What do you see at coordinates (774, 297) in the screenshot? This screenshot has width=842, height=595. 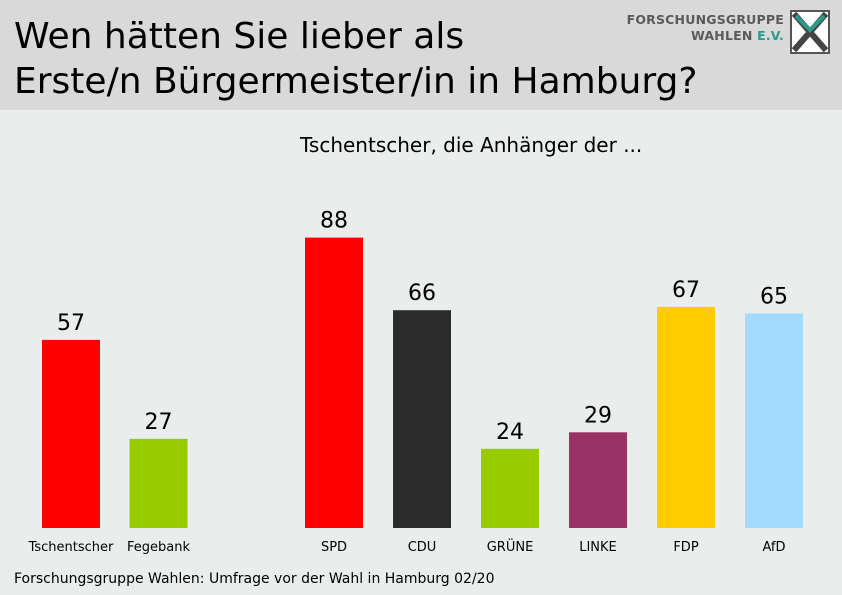 I see `value-label-afd: 65` at bounding box center [774, 297].